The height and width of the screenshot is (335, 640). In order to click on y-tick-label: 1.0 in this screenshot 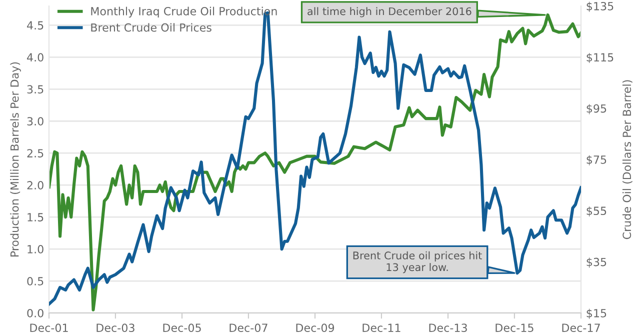, I will do `click(36, 249)`.